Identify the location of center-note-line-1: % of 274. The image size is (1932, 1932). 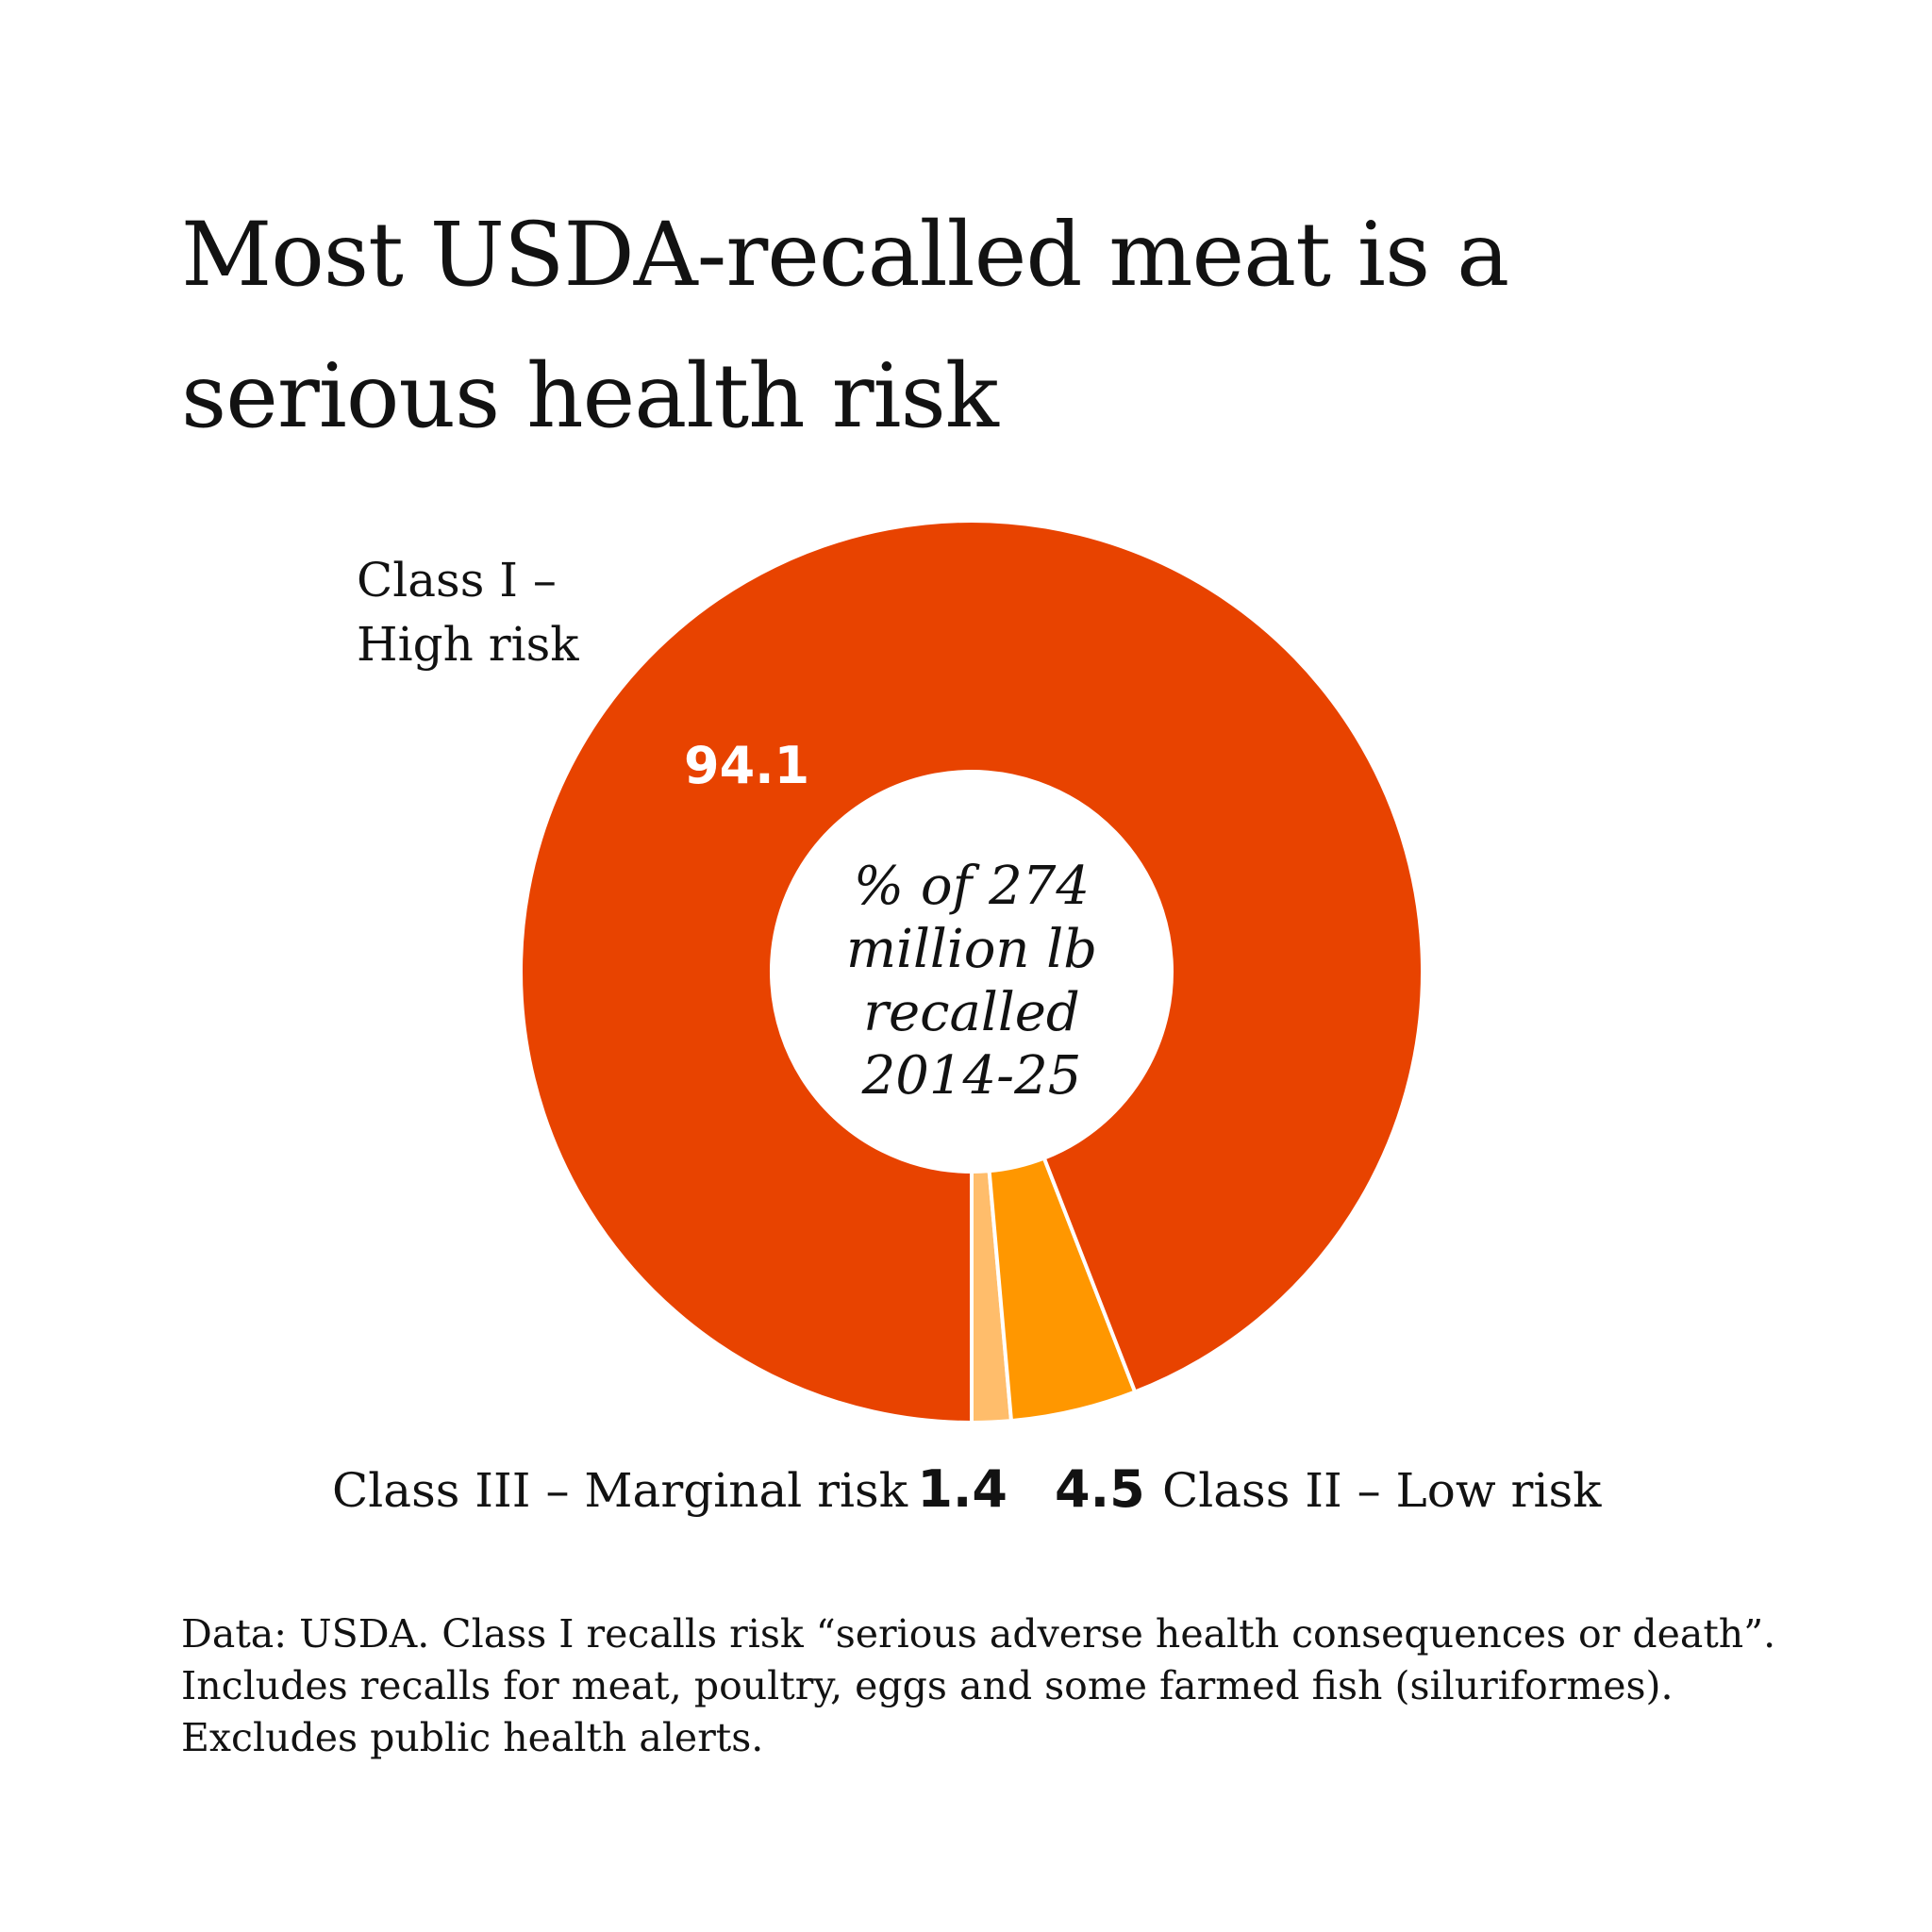
(972, 887).